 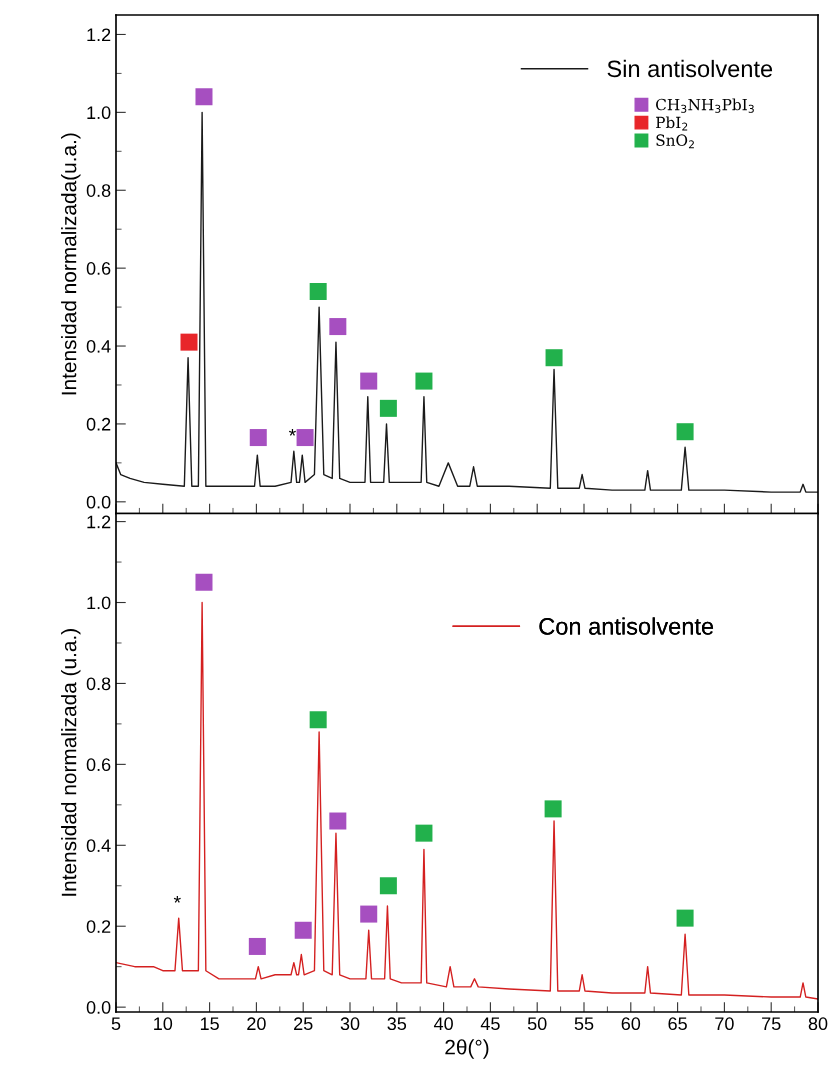 What do you see at coordinates (256, 1024) in the screenshot?
I see `x-tick-label: 20` at bounding box center [256, 1024].